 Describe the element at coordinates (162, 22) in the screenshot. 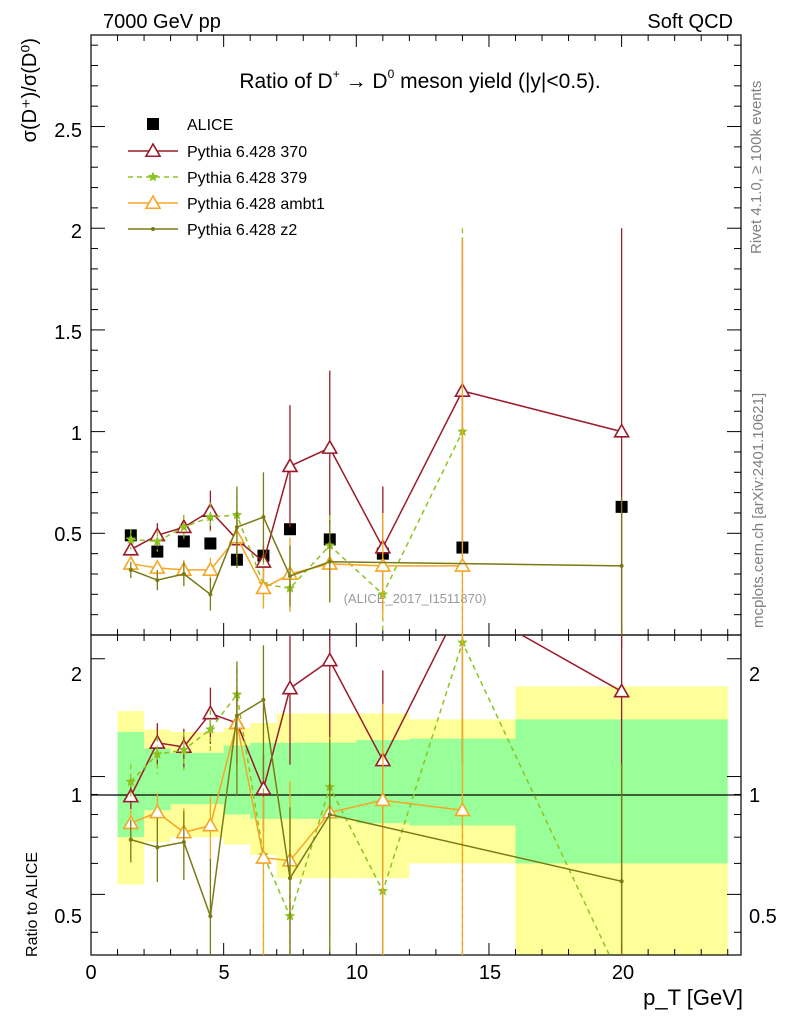

I see `header-left: 7000 GeV pp` at that location.